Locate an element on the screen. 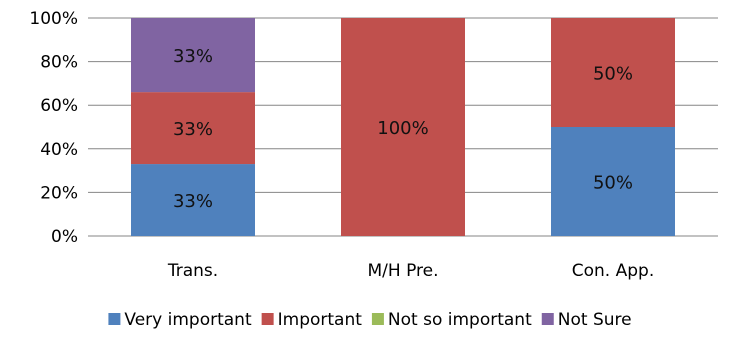 The width and height of the screenshot is (740, 340). legend-item: Important is located at coordinates (312, 320).